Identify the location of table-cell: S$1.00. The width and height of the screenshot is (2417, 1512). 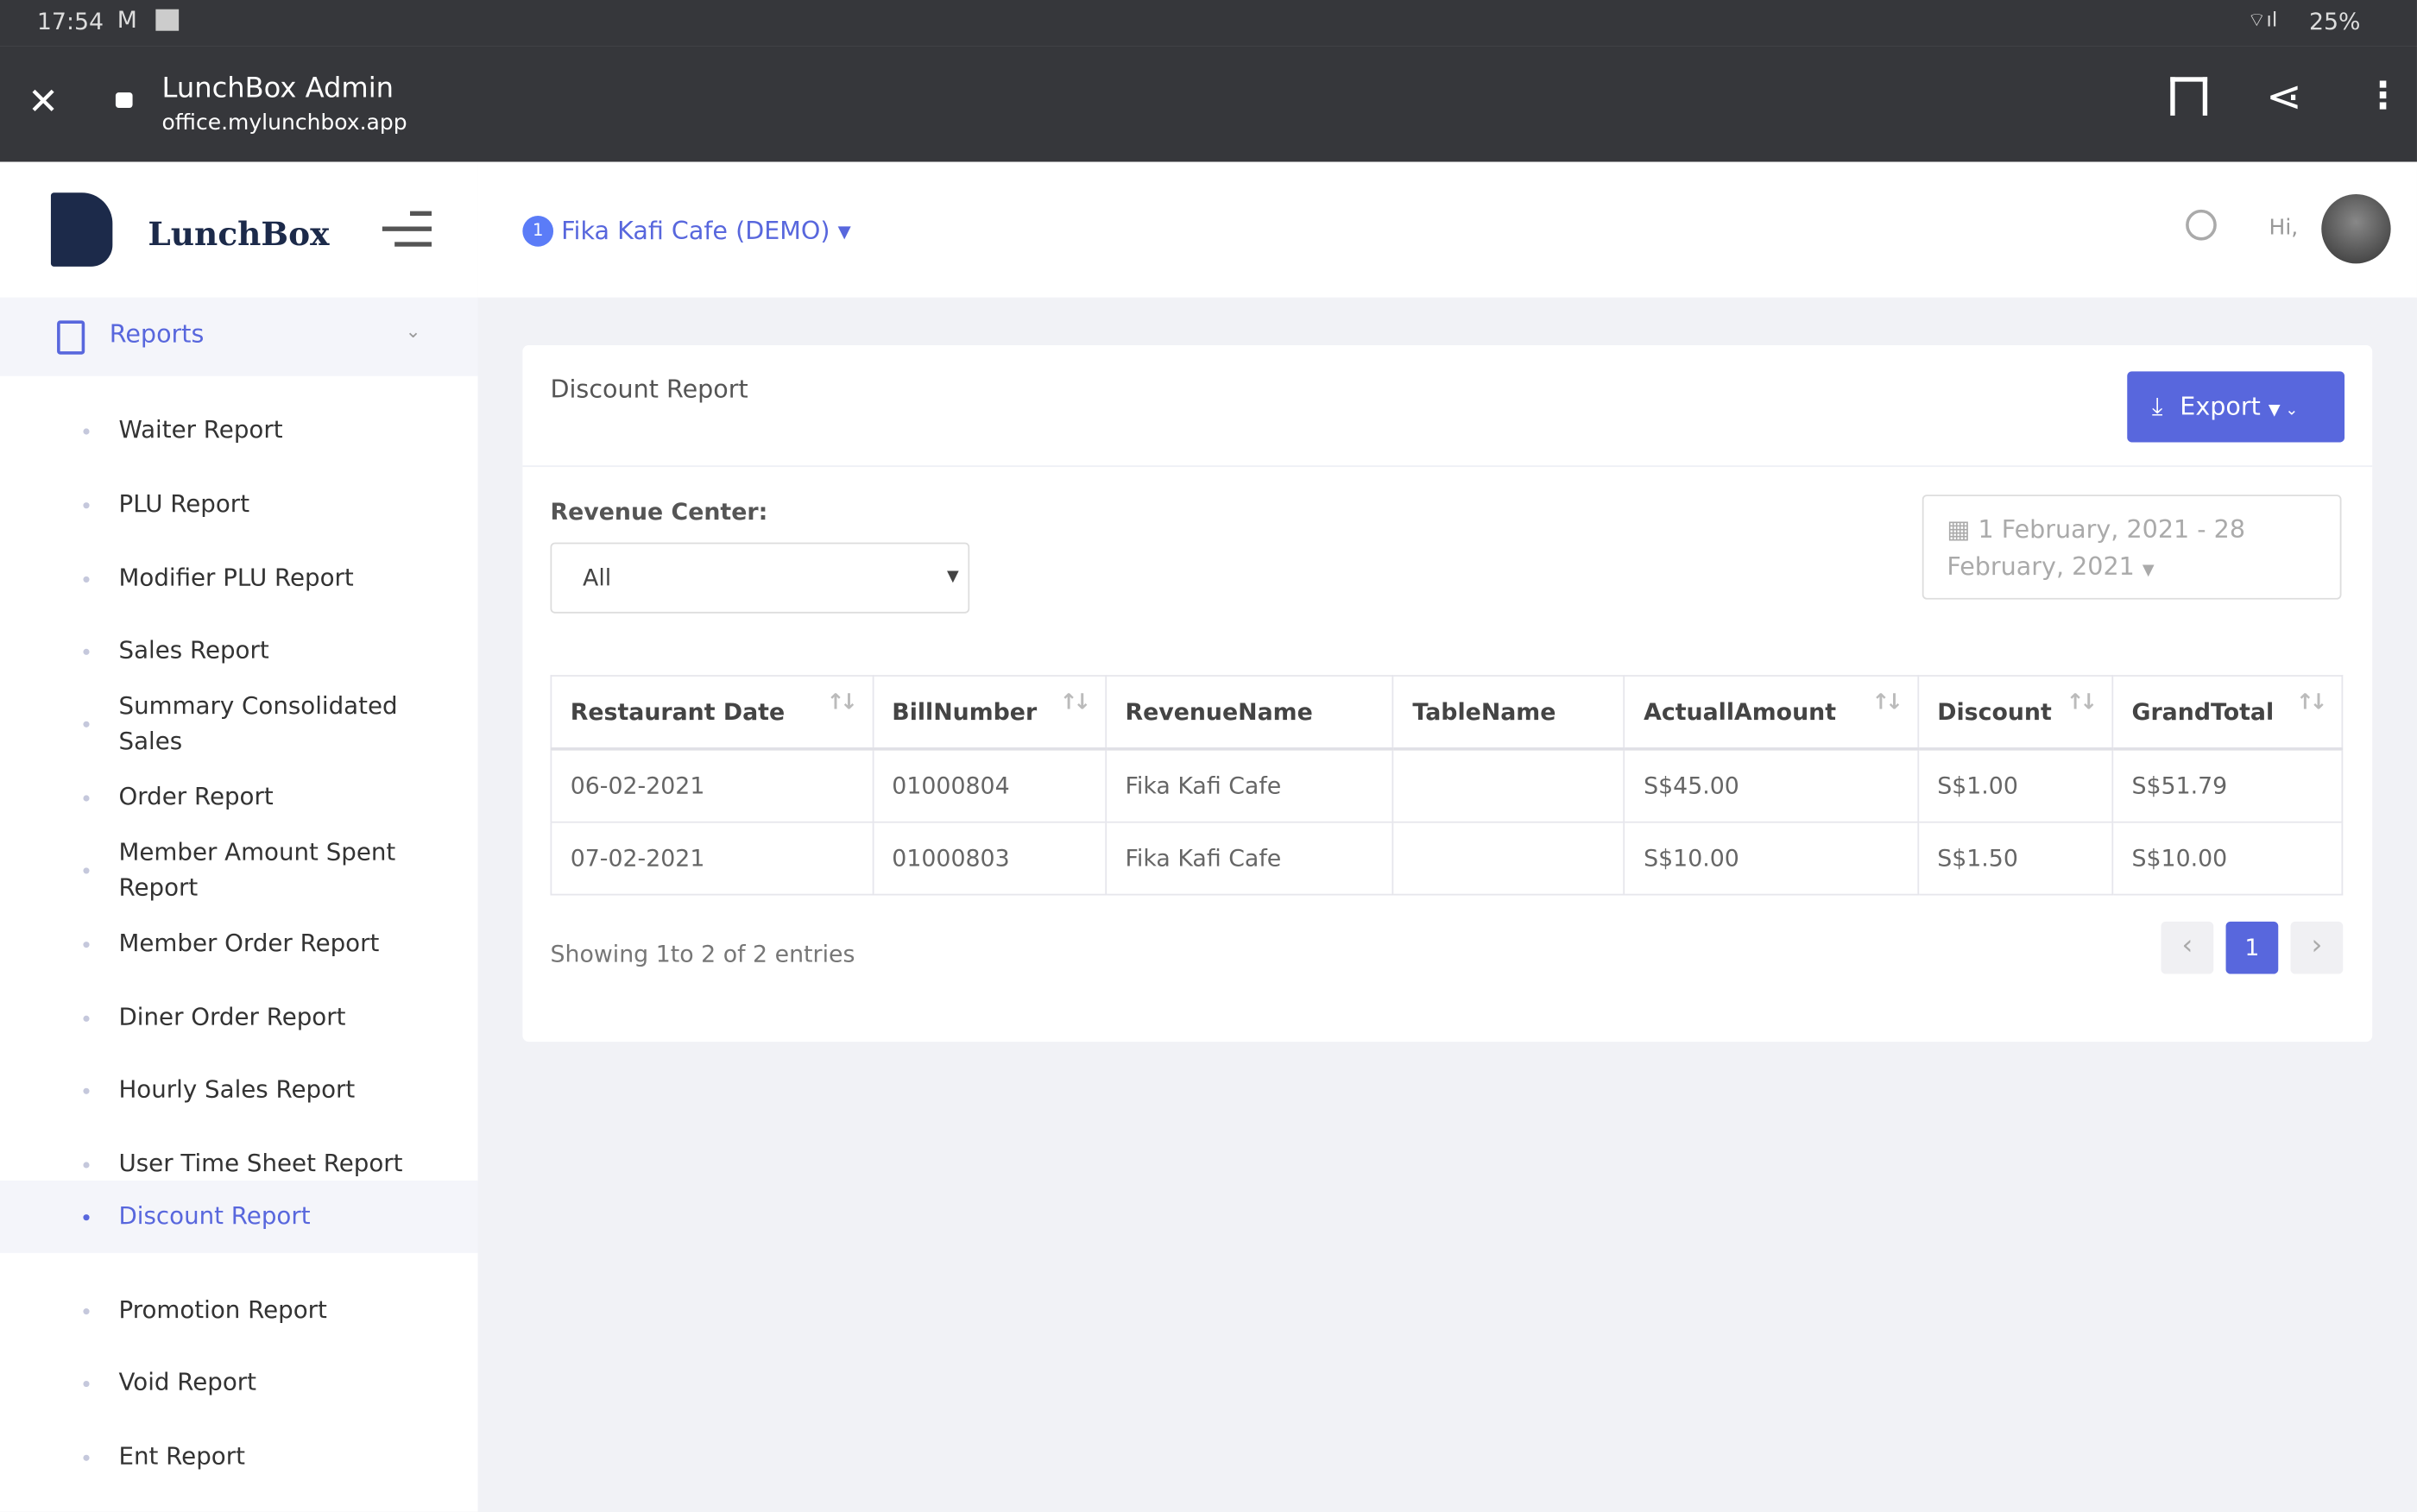
(2015, 785).